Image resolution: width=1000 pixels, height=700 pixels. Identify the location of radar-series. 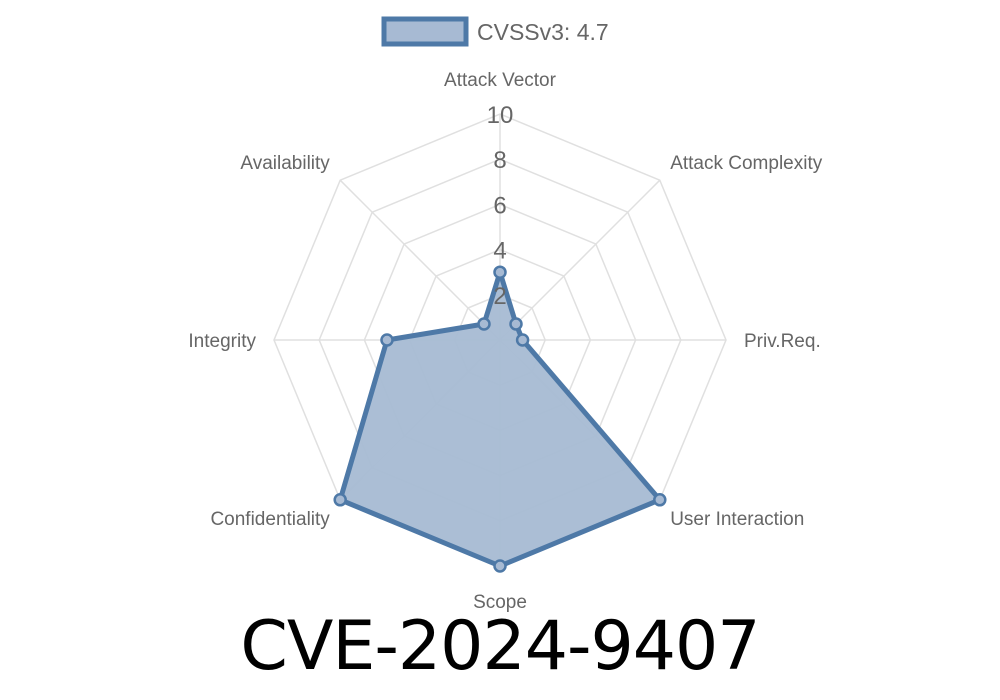
(500, 419).